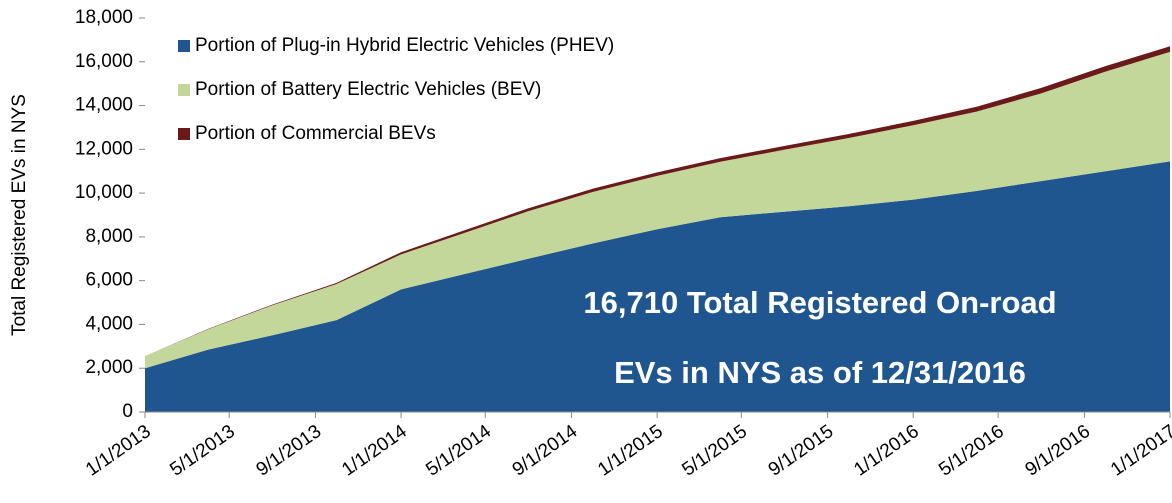  What do you see at coordinates (458, 451) in the screenshot?
I see `x-tick-label: 5/1/2014` at bounding box center [458, 451].